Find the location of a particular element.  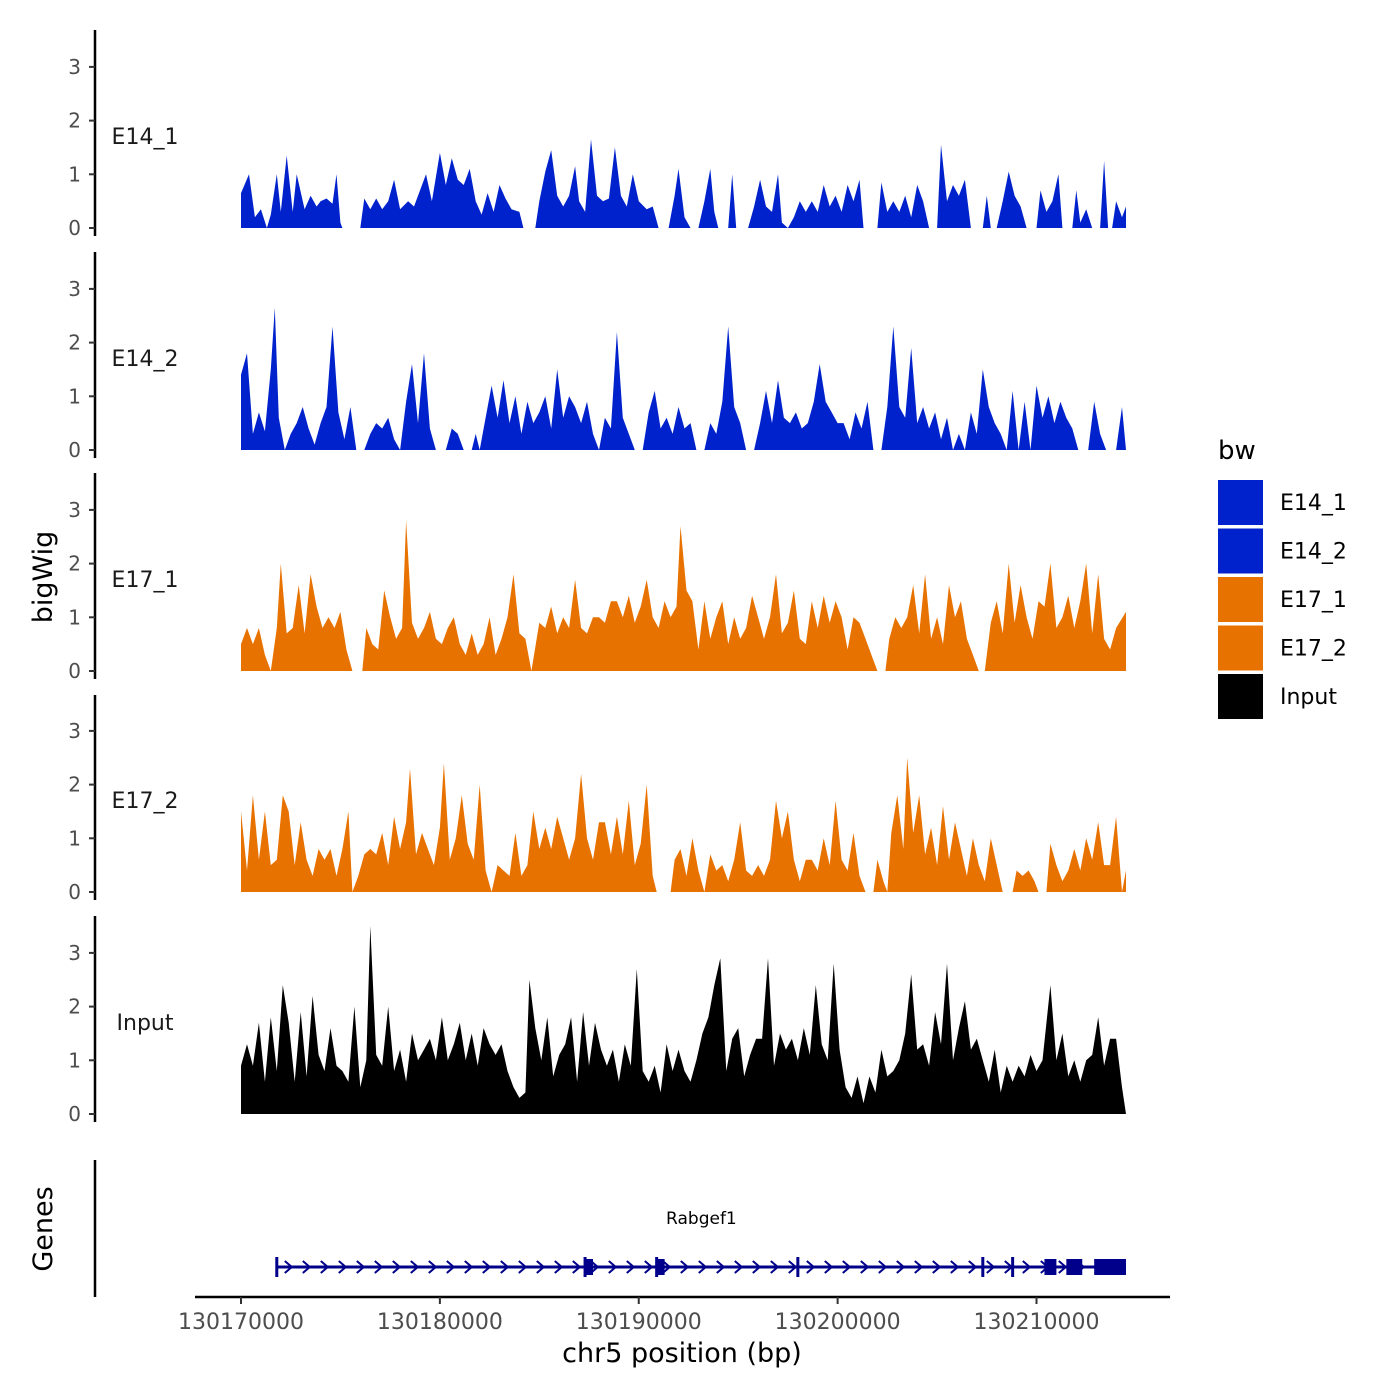

legend-label-E17_1: E17_1 is located at coordinates (1313, 600).